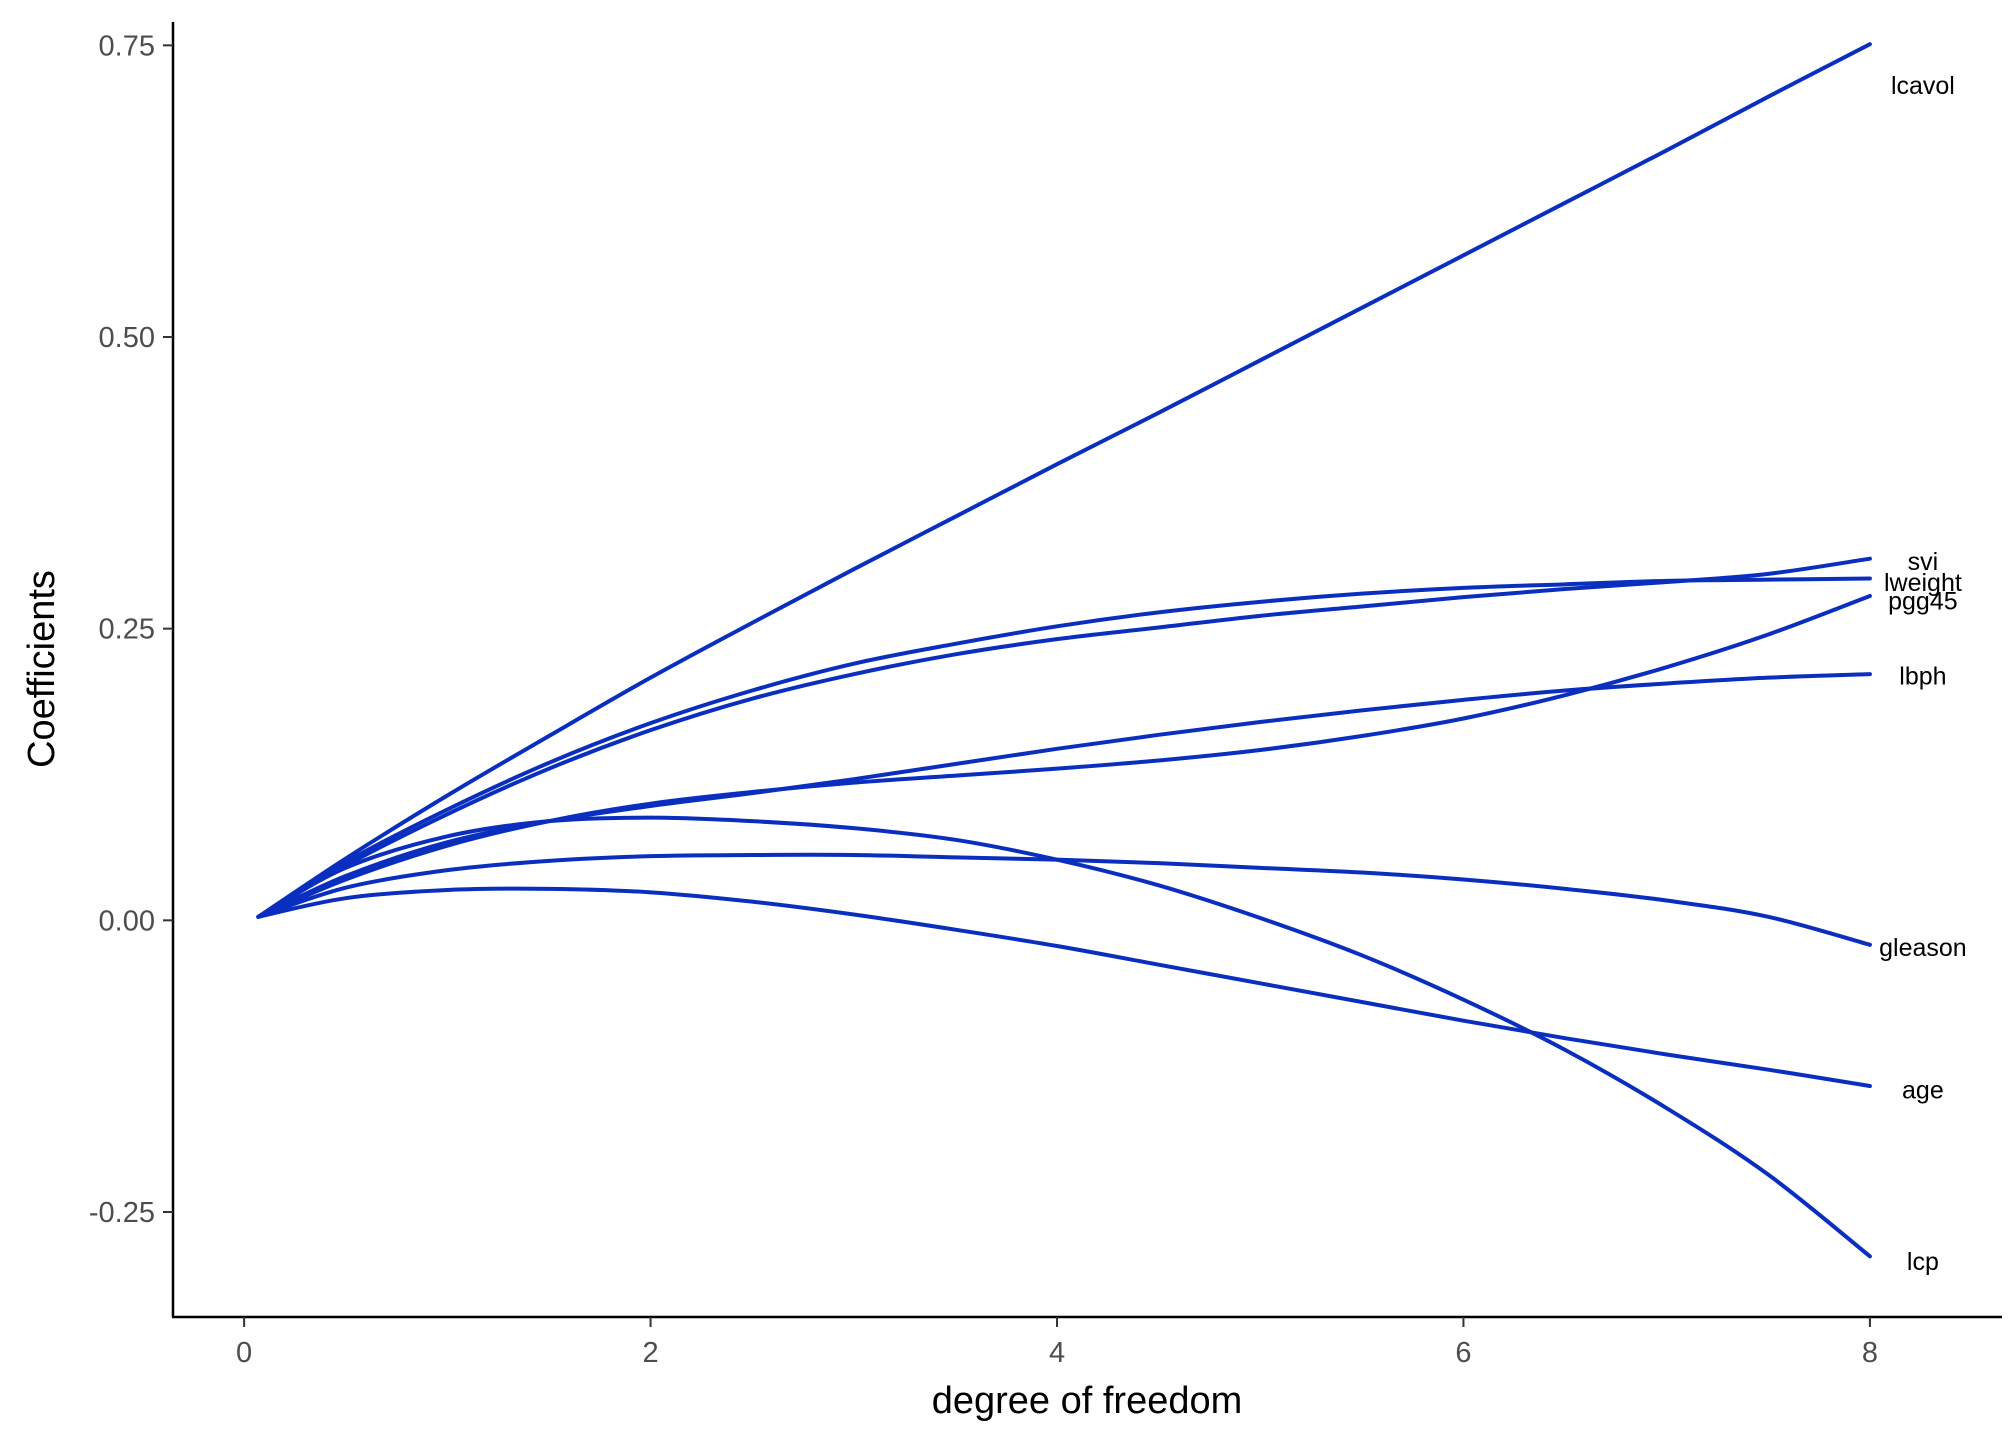 This screenshot has height=1440, width=2016. Describe the element at coordinates (1923, 602) in the screenshot. I see `series-label-pgg45: pgg45` at that location.